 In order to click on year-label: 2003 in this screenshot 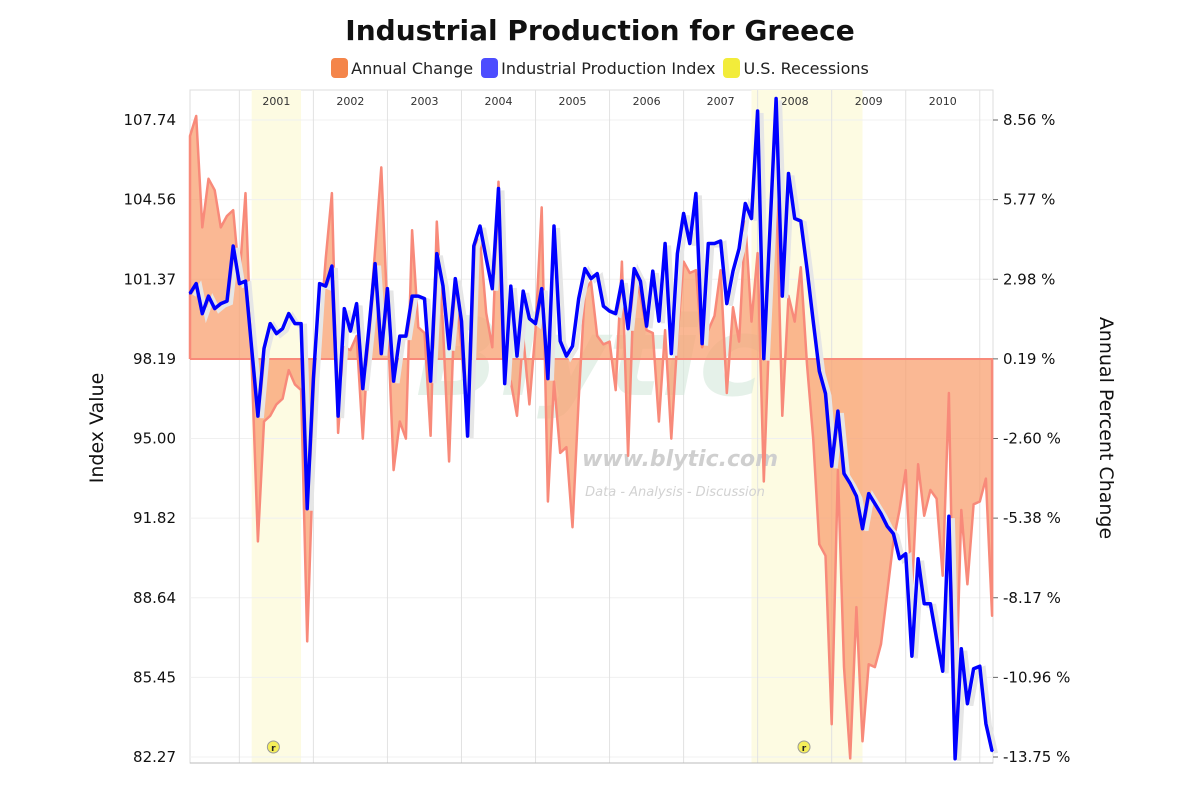, I will do `click(424, 101)`.